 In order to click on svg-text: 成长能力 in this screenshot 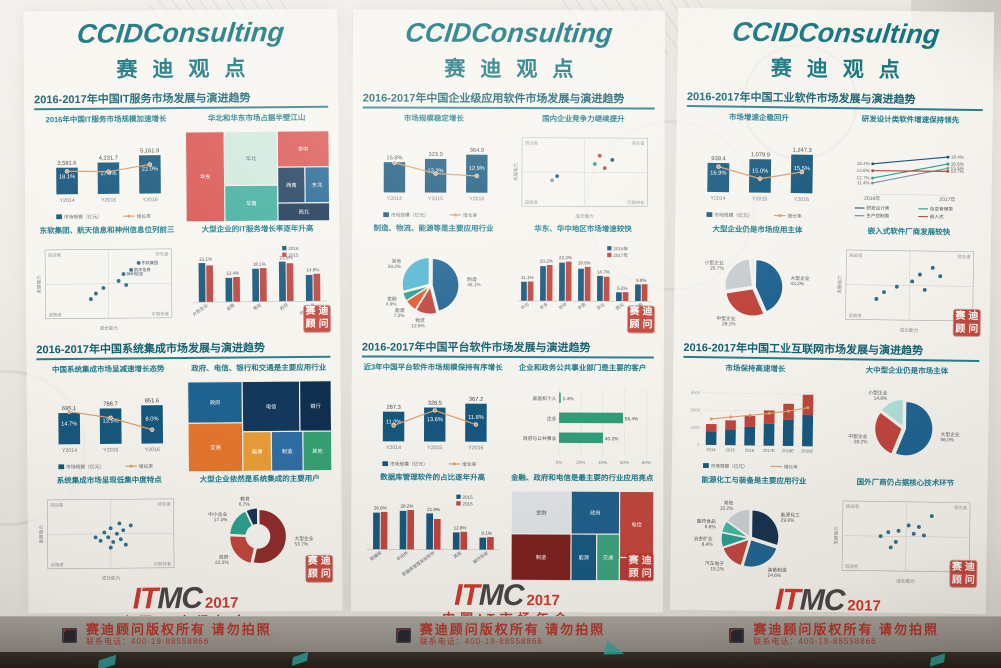, I will do `click(111, 577)`.